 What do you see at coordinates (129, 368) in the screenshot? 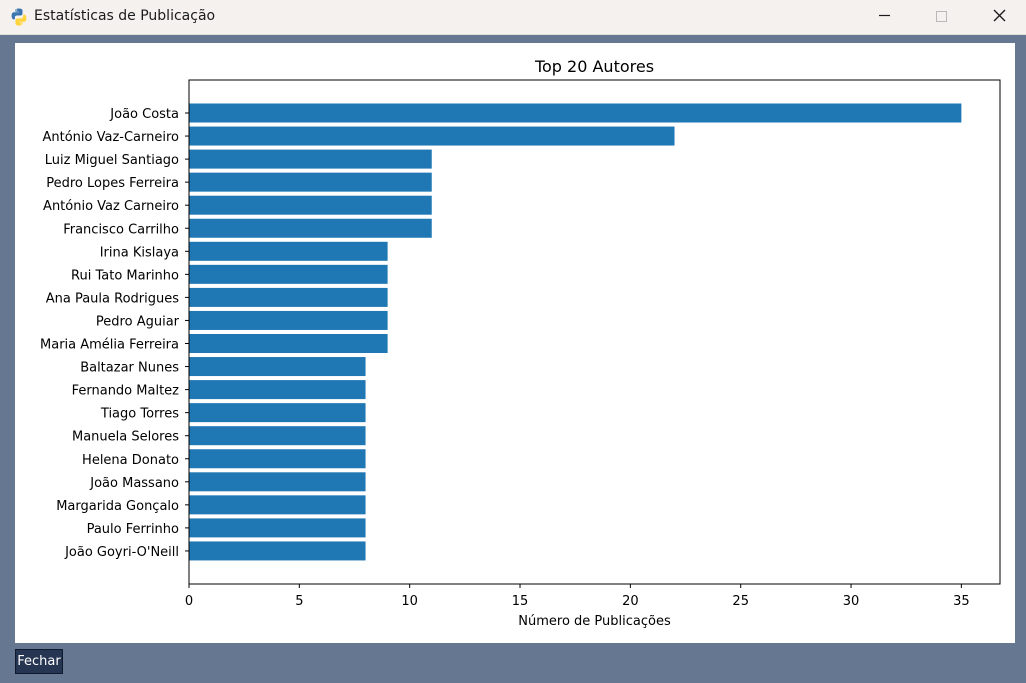
I see `y-tick-label: Baltazar Nunes` at bounding box center [129, 368].